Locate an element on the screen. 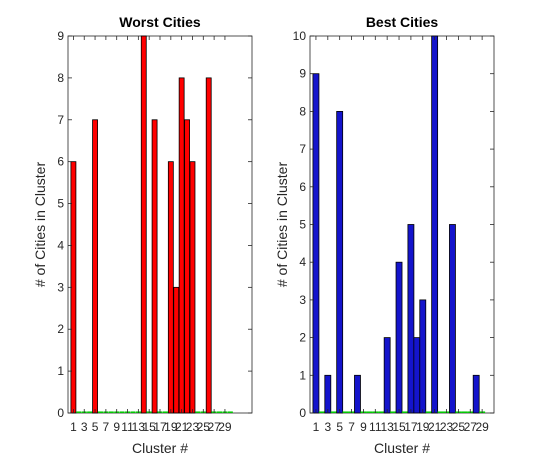  y-tick-label: 10 is located at coordinates (300, 36).